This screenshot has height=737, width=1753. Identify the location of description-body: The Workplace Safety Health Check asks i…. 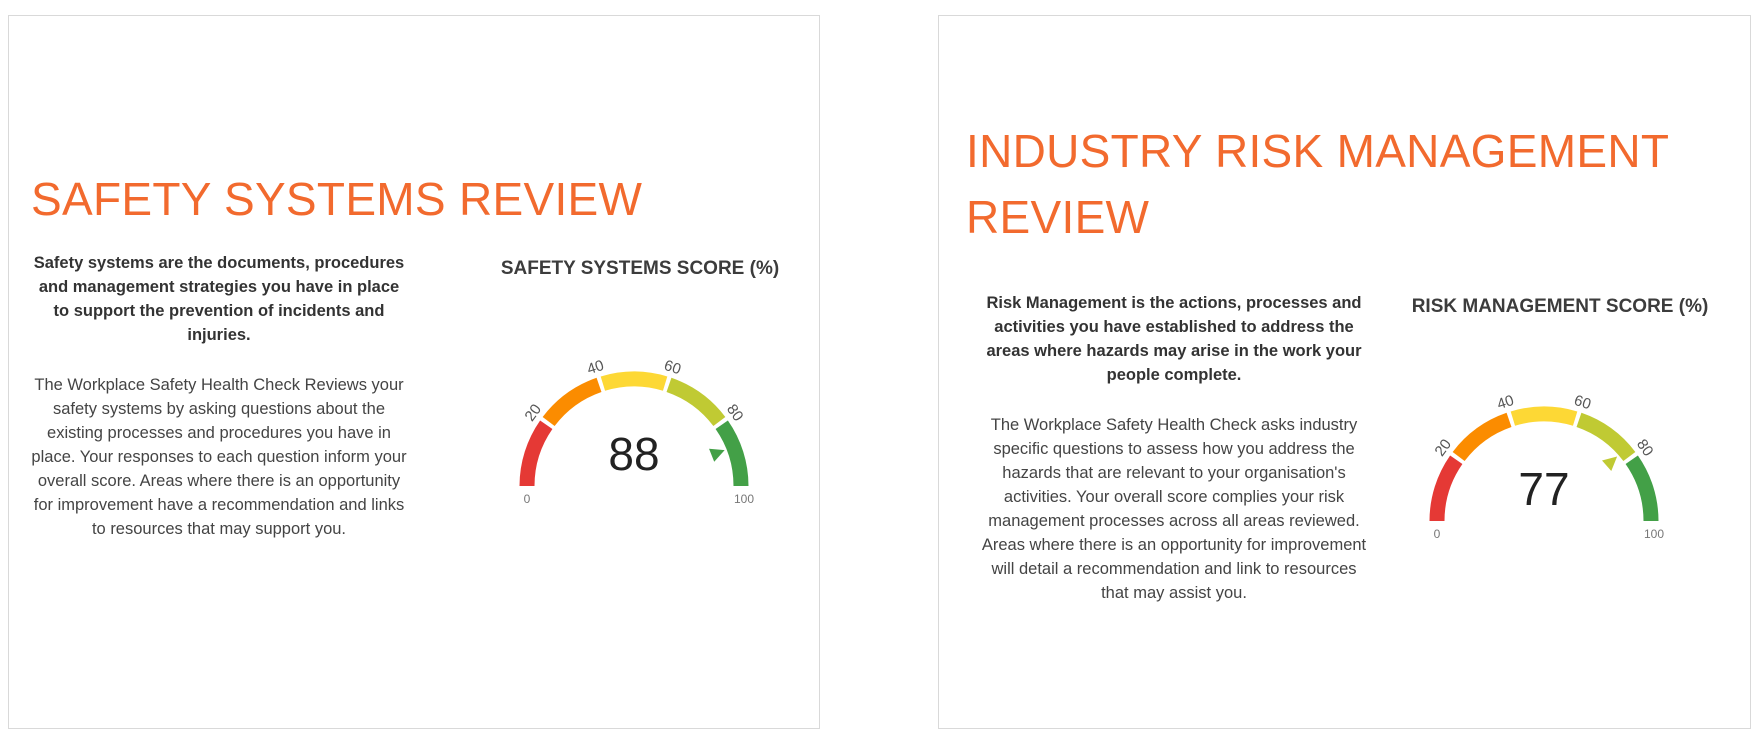
(1174, 509).